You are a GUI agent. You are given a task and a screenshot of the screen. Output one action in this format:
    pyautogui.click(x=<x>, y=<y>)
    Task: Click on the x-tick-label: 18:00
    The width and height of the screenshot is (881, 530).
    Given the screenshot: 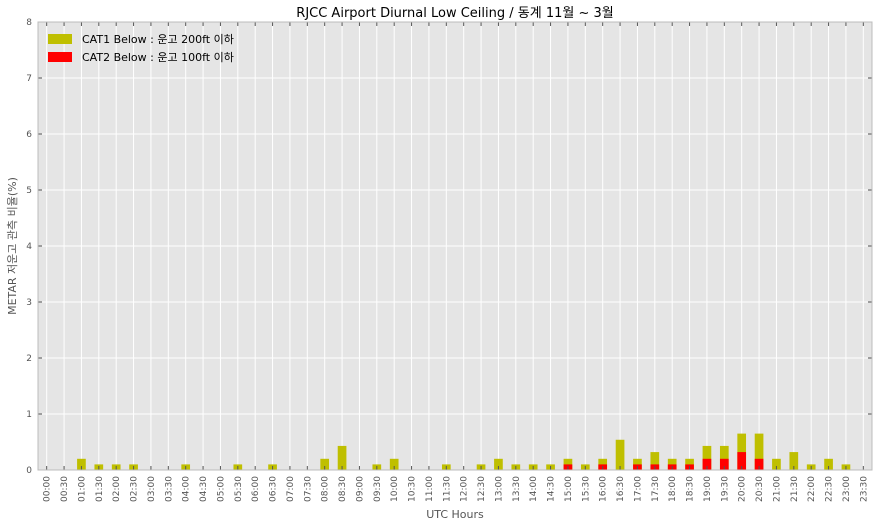 What is the action you would take?
    pyautogui.click(x=673, y=489)
    